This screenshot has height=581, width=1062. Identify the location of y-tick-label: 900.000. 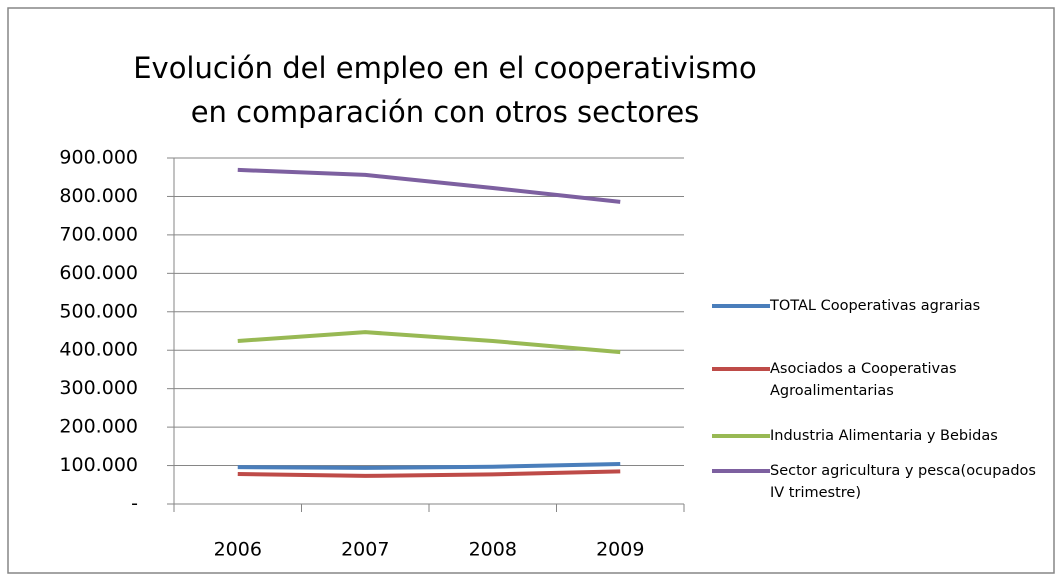
(98, 158).